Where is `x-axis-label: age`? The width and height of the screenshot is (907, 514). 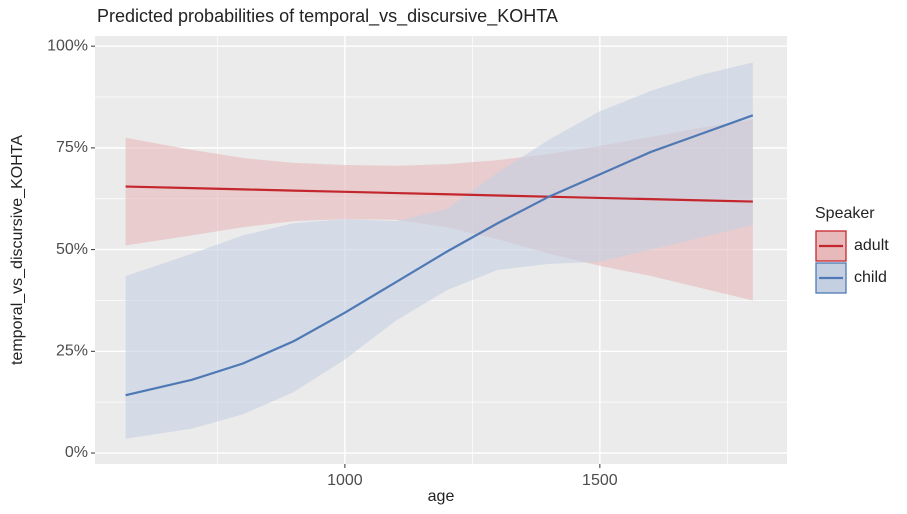 x-axis-label: age is located at coordinates (441, 496).